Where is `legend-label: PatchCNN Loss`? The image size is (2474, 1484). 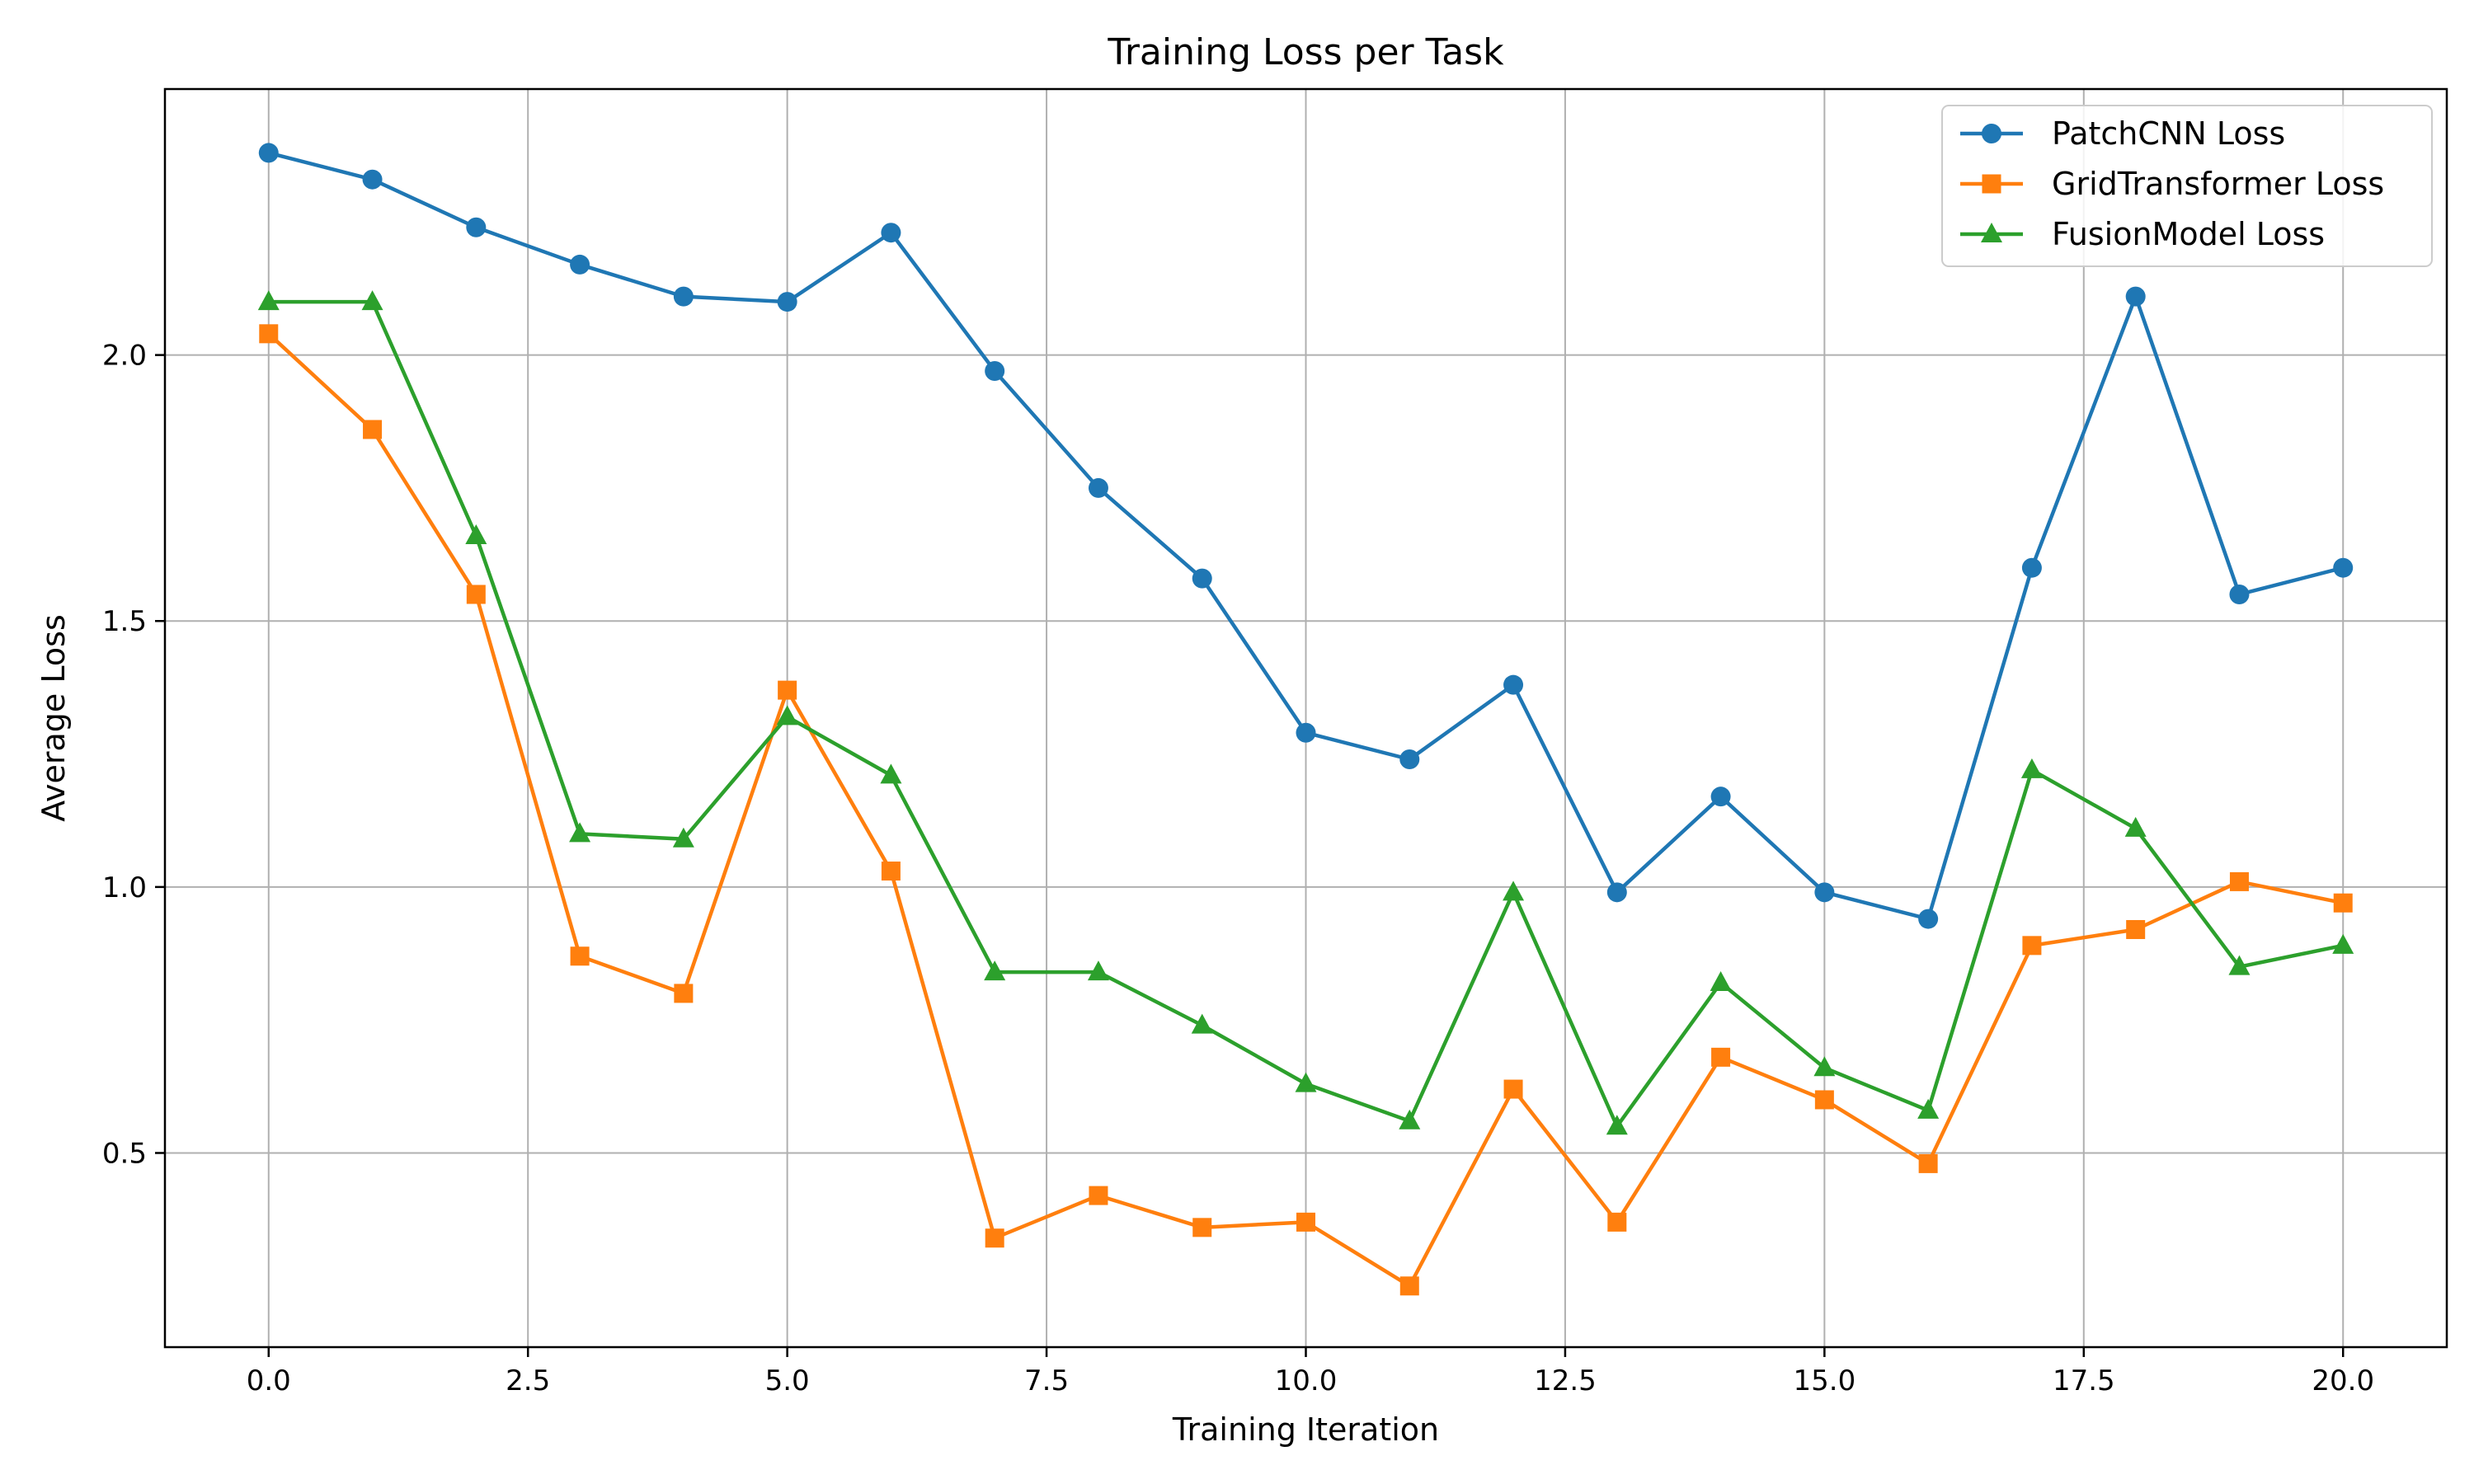 legend-label: PatchCNN Loss is located at coordinates (2168, 133).